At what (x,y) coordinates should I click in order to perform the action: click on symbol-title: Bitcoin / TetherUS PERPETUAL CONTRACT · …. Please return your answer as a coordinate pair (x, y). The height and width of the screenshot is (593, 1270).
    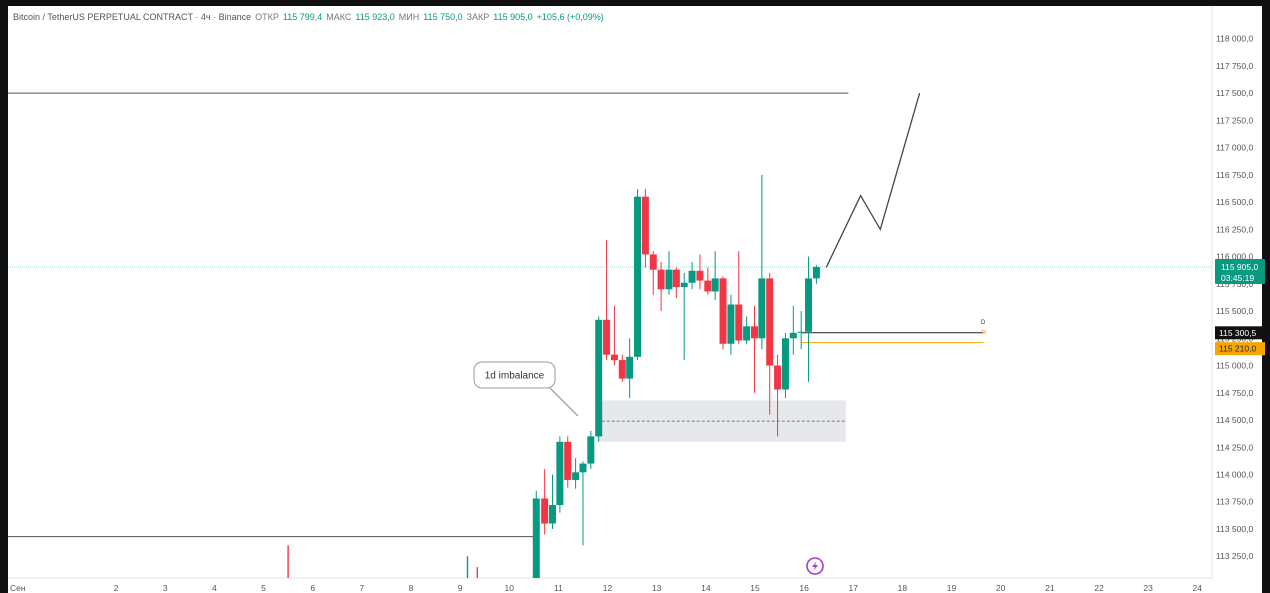
    Looking at the image, I should click on (132, 17).